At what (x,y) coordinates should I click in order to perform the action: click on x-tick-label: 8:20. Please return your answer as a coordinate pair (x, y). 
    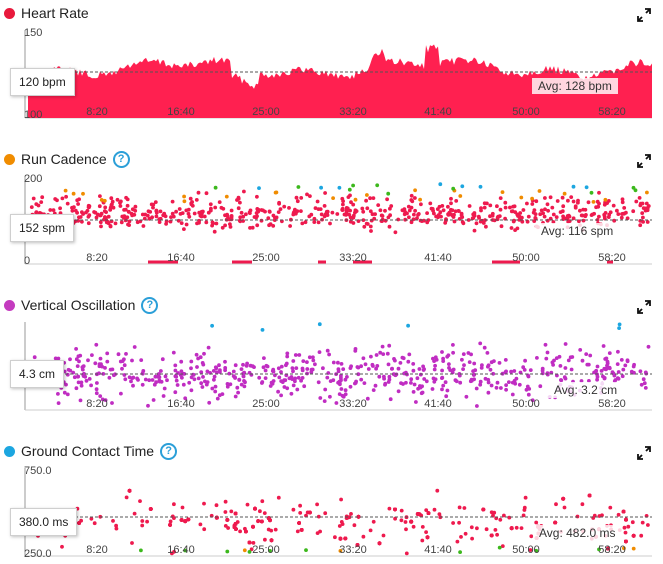
    Looking at the image, I should click on (97, 404).